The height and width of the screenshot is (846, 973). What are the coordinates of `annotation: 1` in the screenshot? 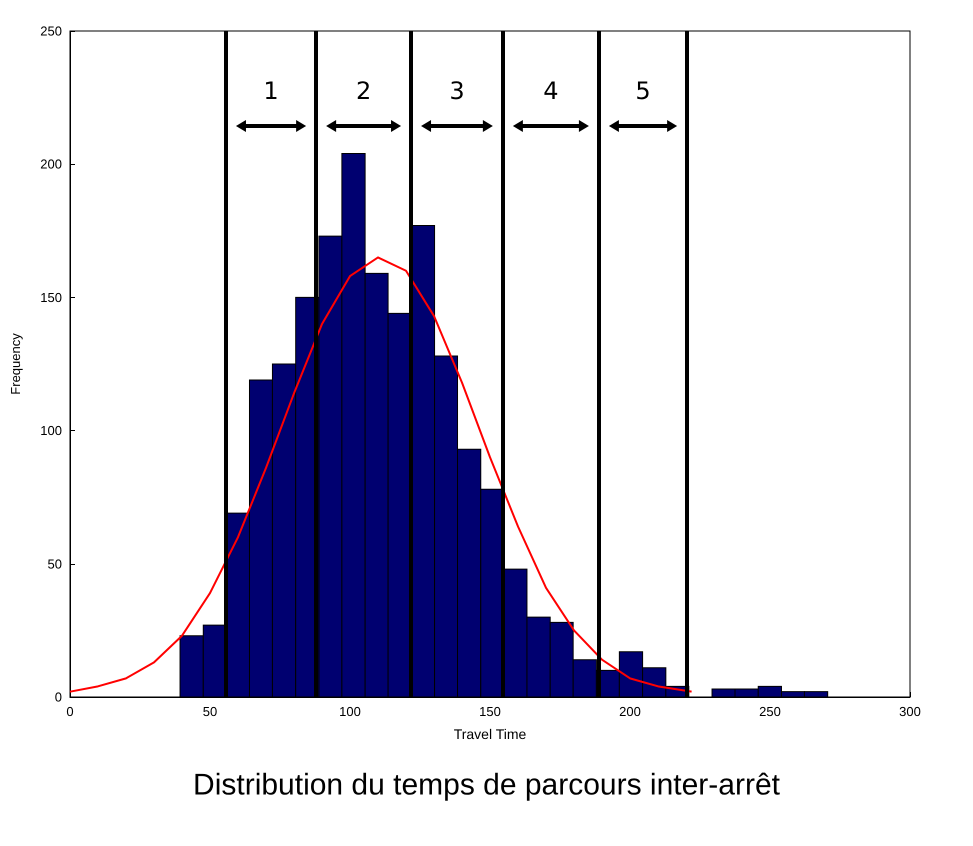 It's located at (271, 91).